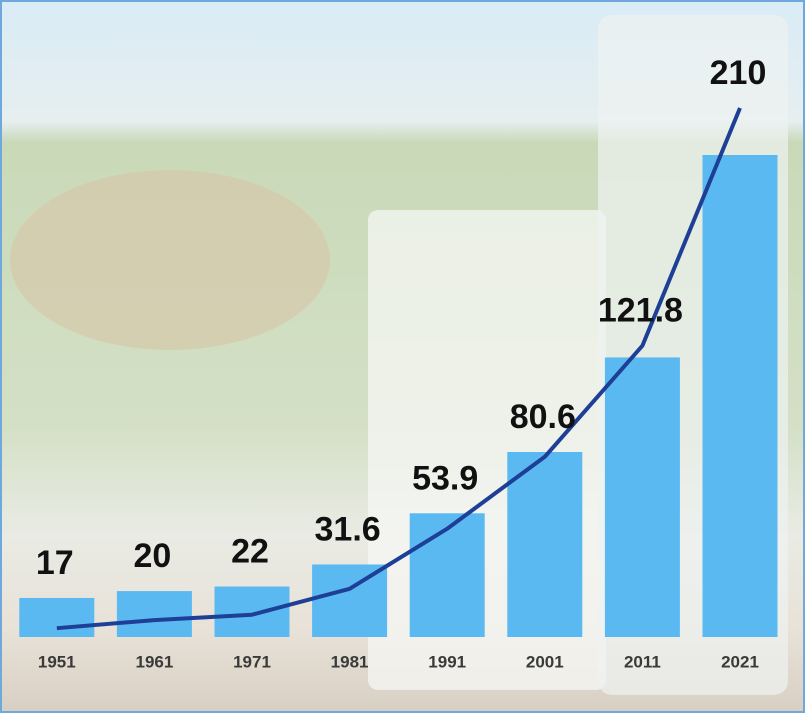  Describe the element at coordinates (152, 556) in the screenshot. I see `value-label: 20` at that location.